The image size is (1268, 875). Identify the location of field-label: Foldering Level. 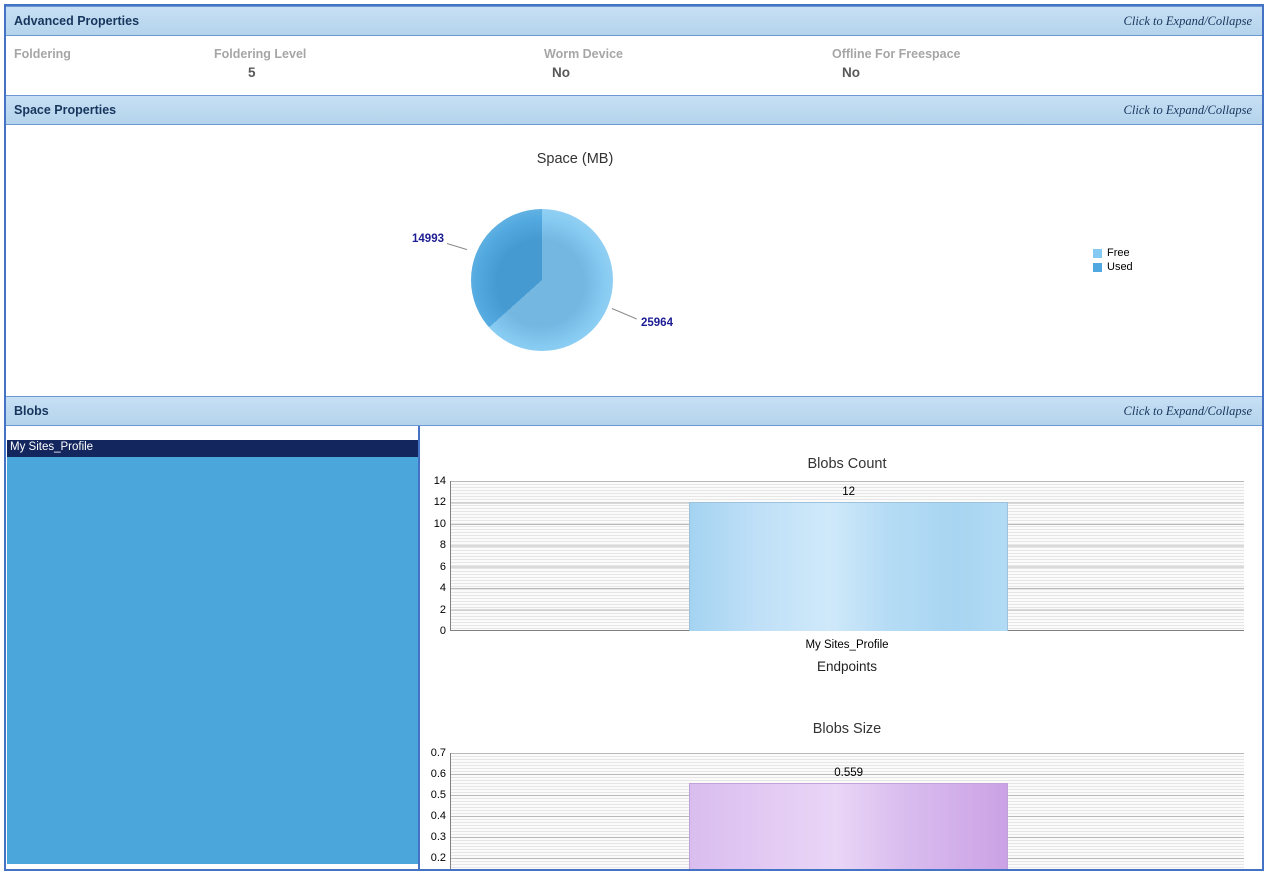
(260, 54).